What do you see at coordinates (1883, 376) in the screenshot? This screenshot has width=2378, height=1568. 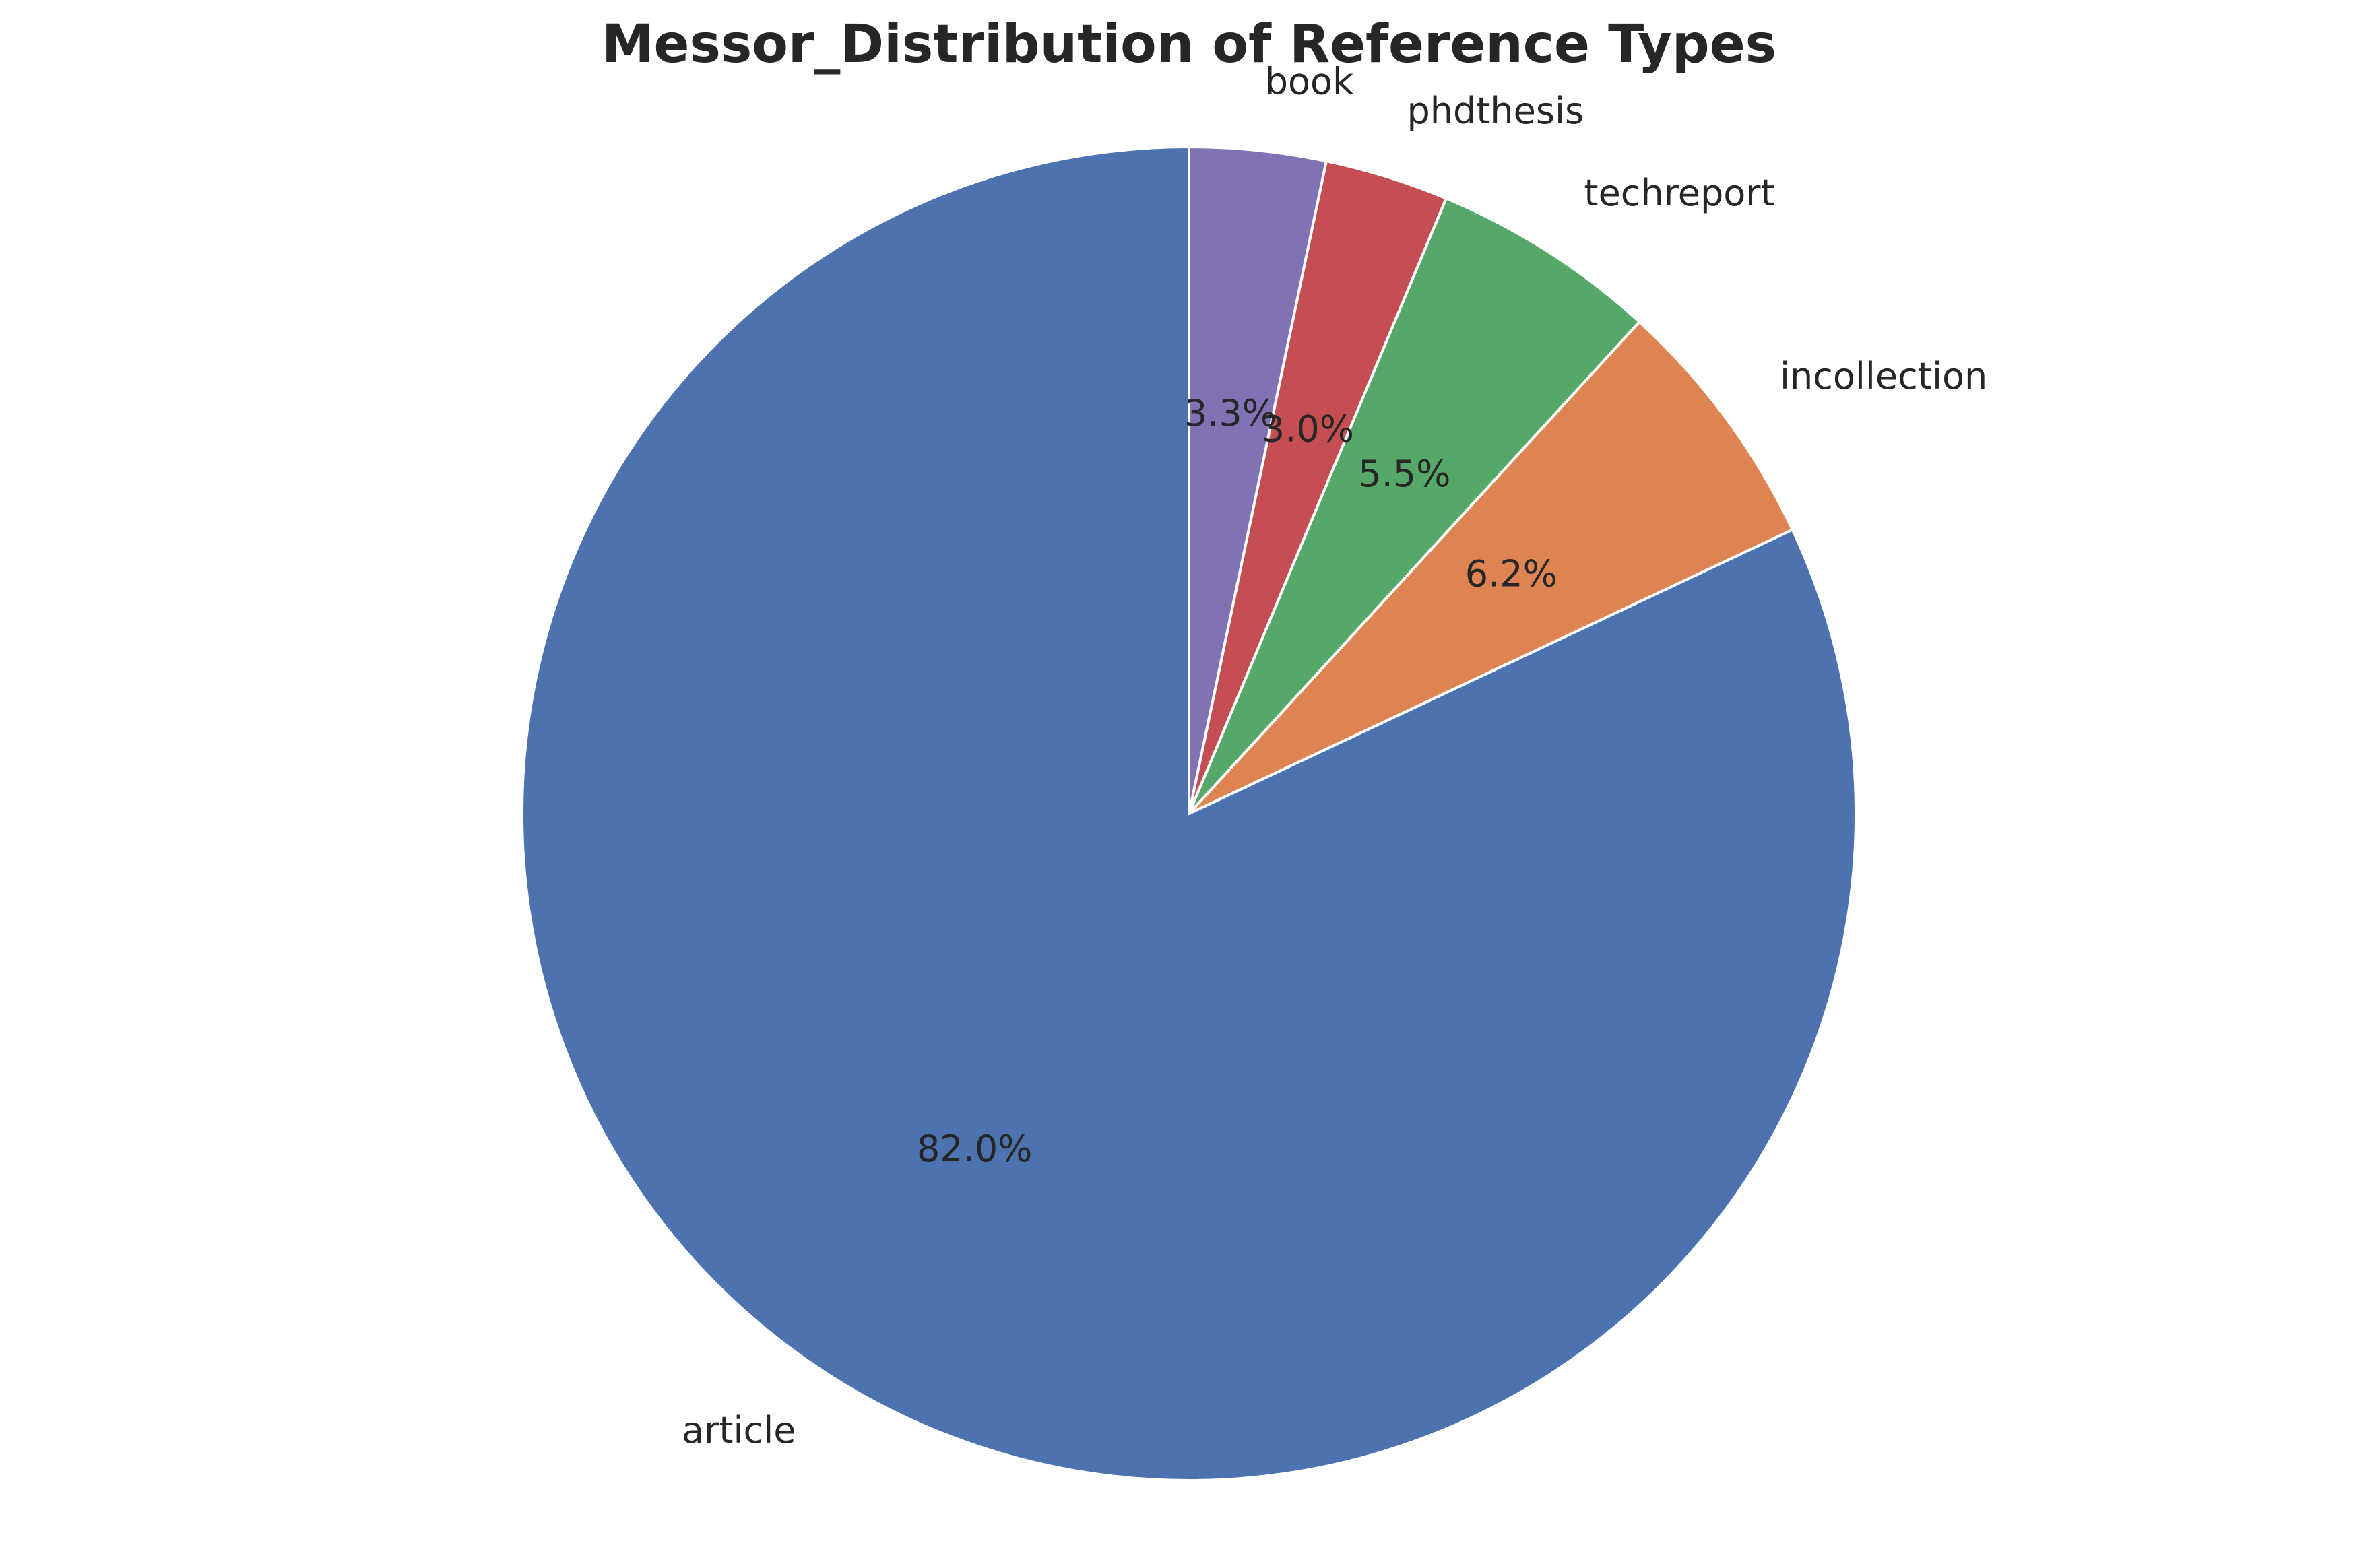 I see `slice-label-incollection: incollection` at bounding box center [1883, 376].